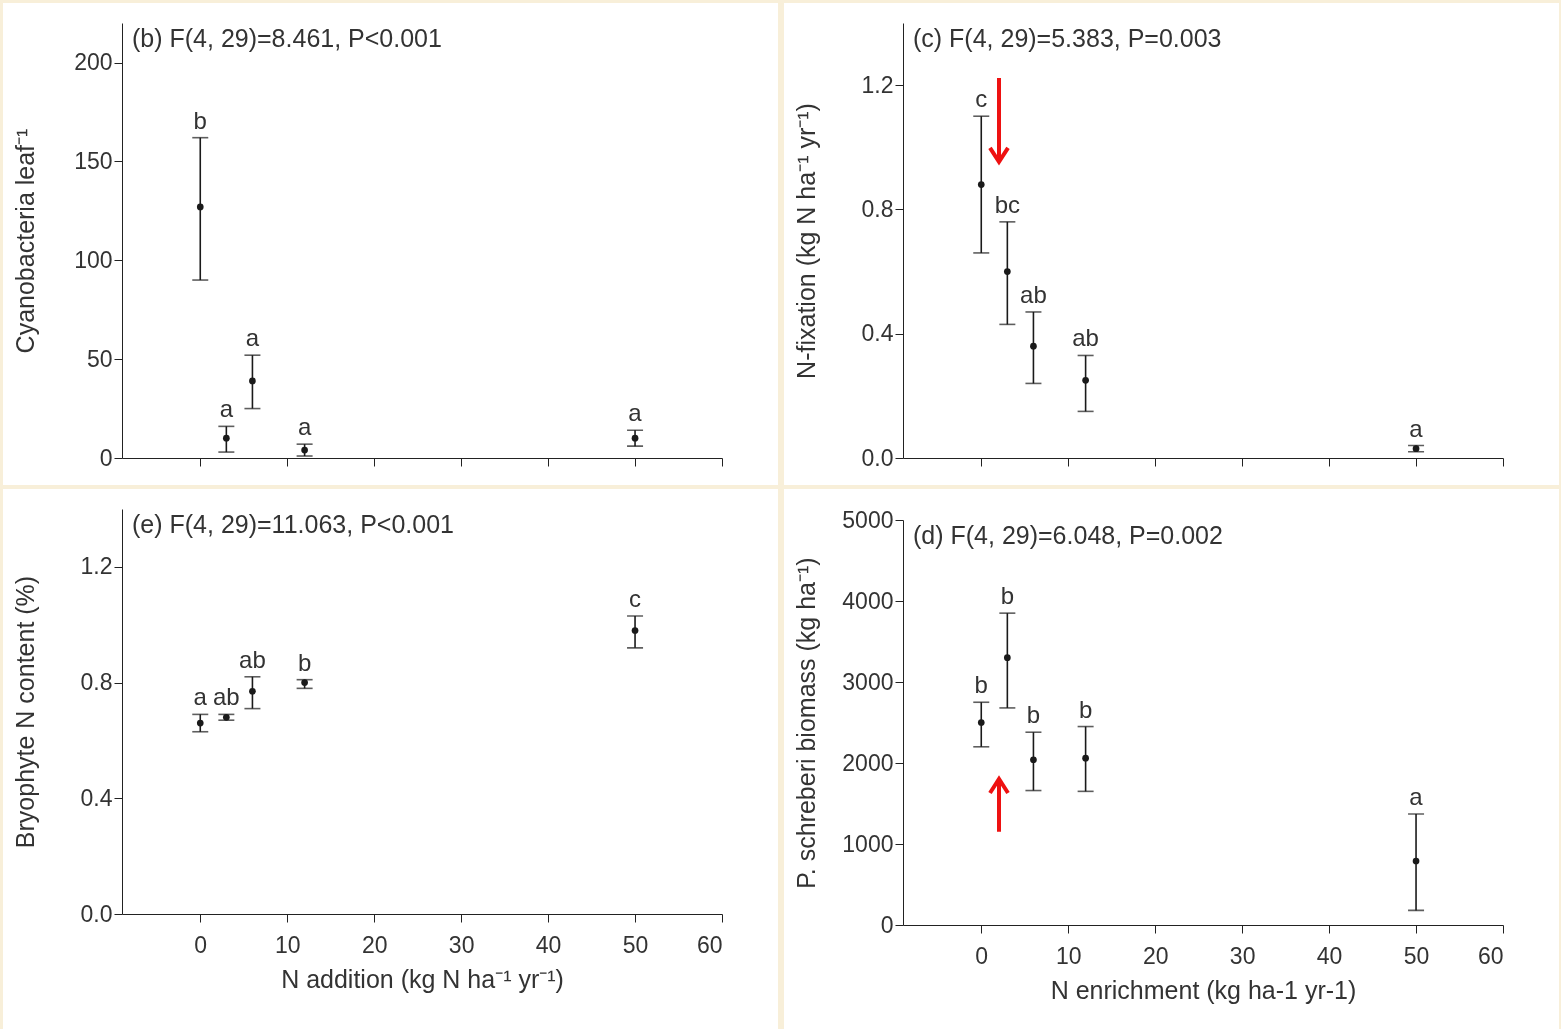 This screenshot has height=1029, width=1561. Describe the element at coordinates (24, 241) in the screenshot. I see `y-axis-title: Cyanobacteria leaf⁻¹` at that location.